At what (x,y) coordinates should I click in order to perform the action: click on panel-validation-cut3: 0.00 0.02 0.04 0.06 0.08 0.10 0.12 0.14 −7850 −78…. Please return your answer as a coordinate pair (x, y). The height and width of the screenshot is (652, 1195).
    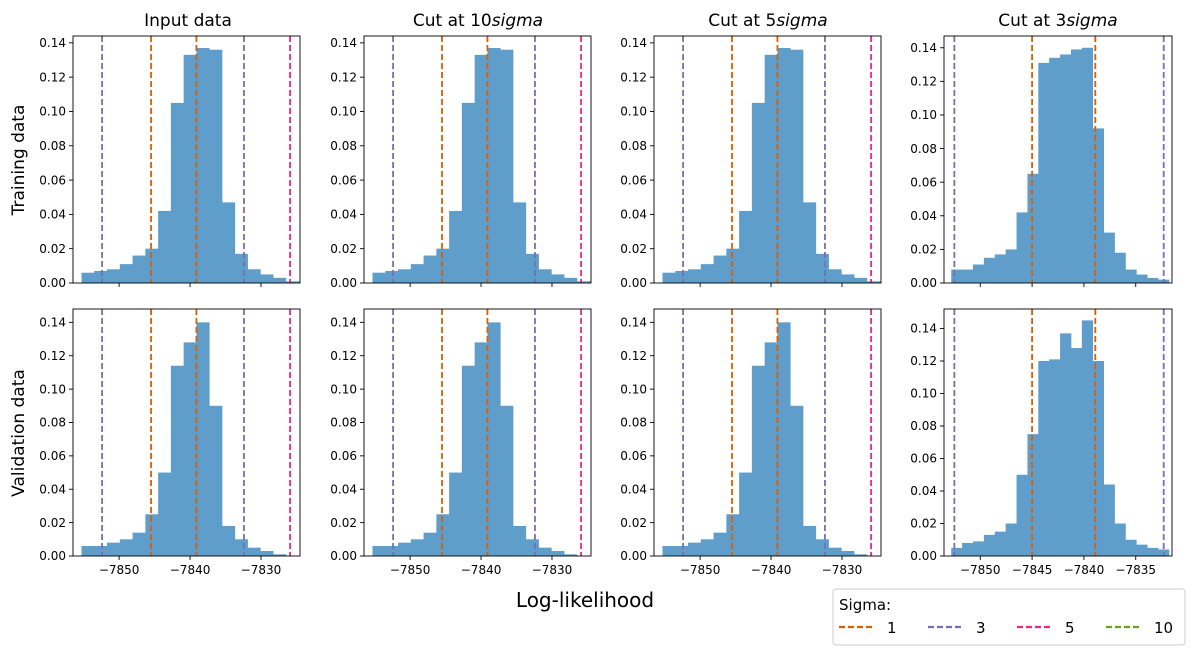
    Looking at the image, I should click on (1041, 442).